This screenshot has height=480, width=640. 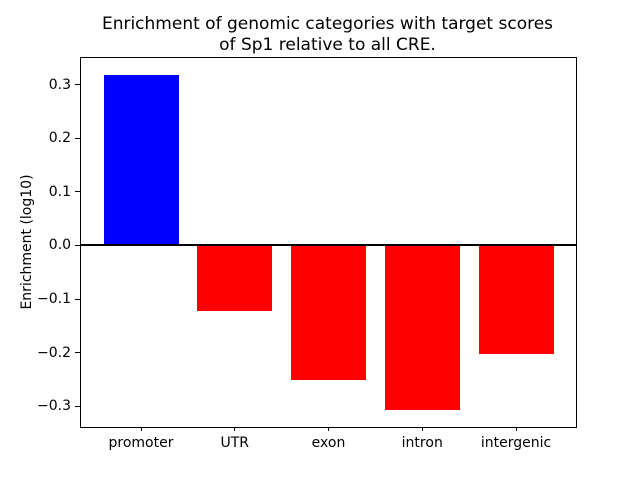 What do you see at coordinates (141, 443) in the screenshot?
I see `x-tick-label-promoter: promoter` at bounding box center [141, 443].